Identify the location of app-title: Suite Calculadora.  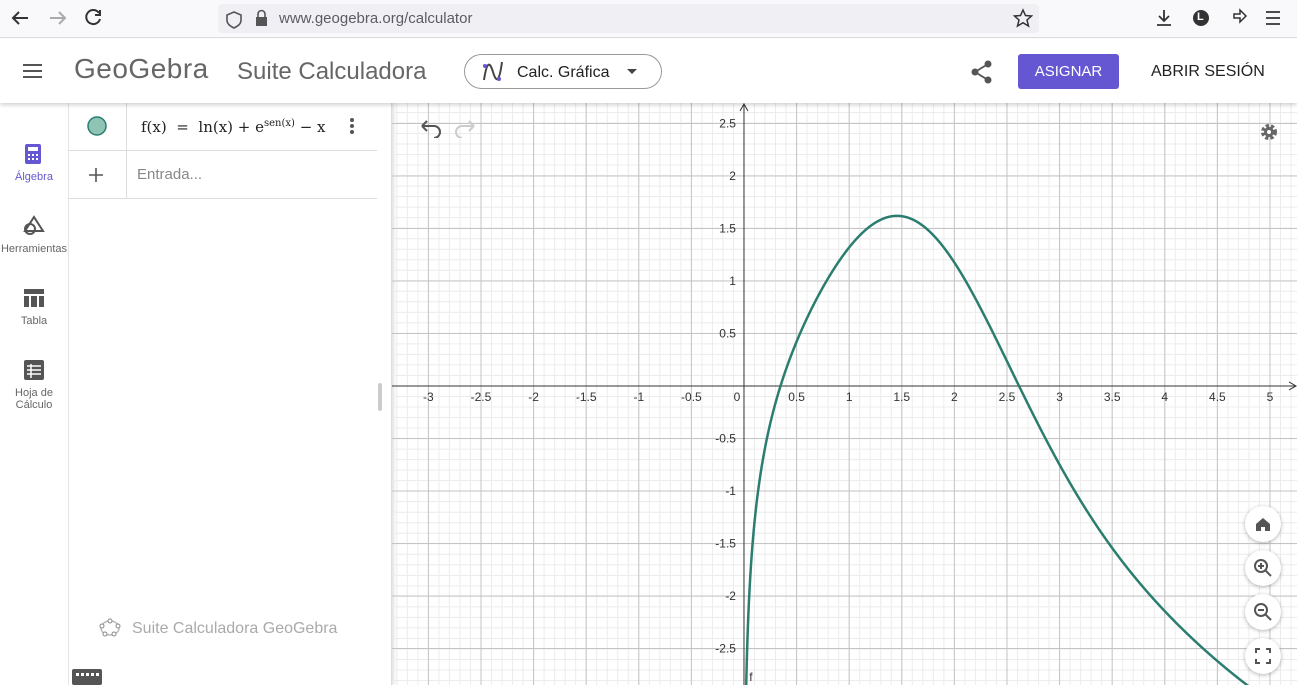
(332, 71).